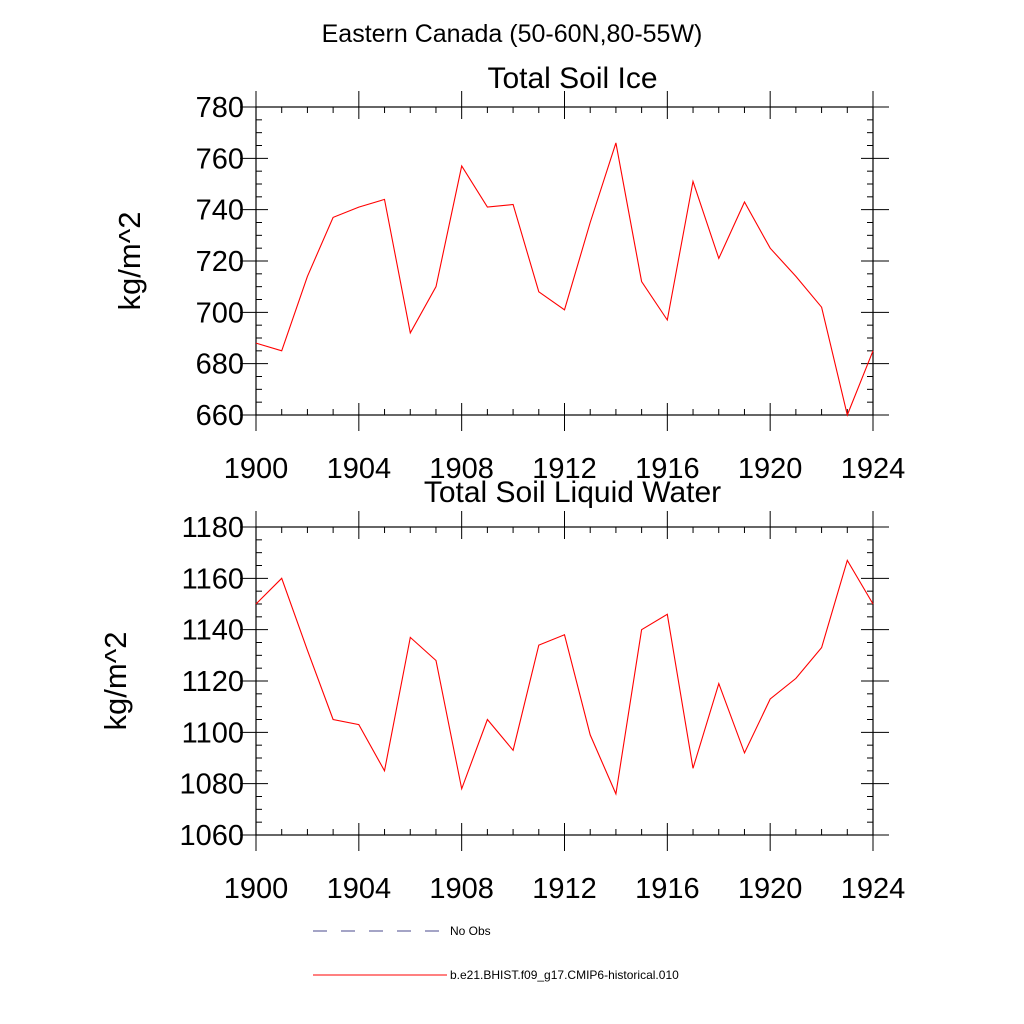 The image size is (1024, 1024). What do you see at coordinates (470, 931) in the screenshot?
I see `legend-label-no-obs: No Obs` at bounding box center [470, 931].